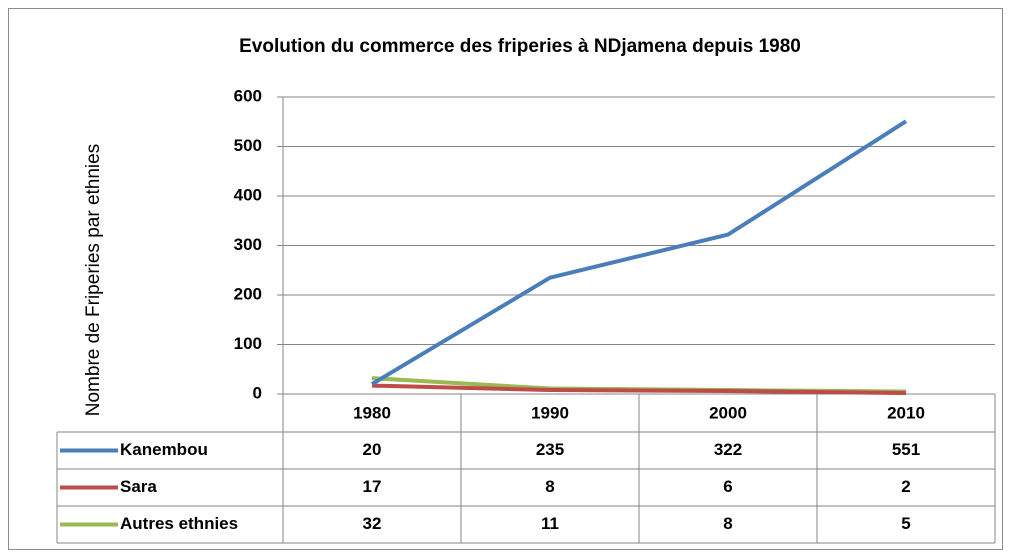 The width and height of the screenshot is (1011, 558). What do you see at coordinates (248, 343) in the screenshot?
I see `y-tick-label: 100` at bounding box center [248, 343].